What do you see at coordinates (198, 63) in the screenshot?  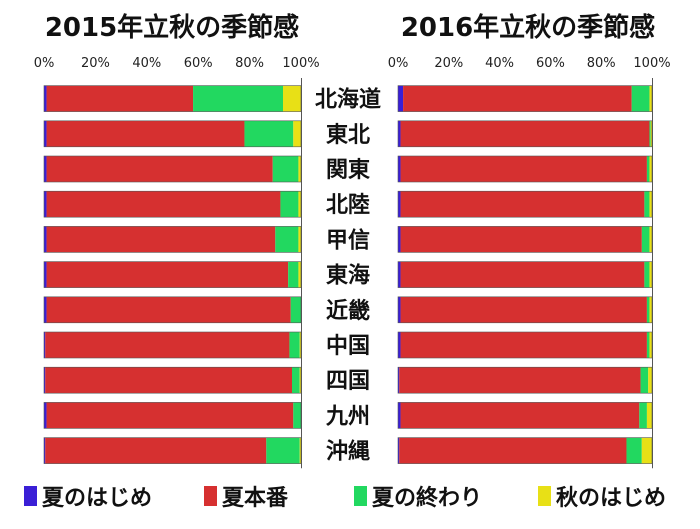 I see `x-tick-label: 60%` at bounding box center [198, 63].